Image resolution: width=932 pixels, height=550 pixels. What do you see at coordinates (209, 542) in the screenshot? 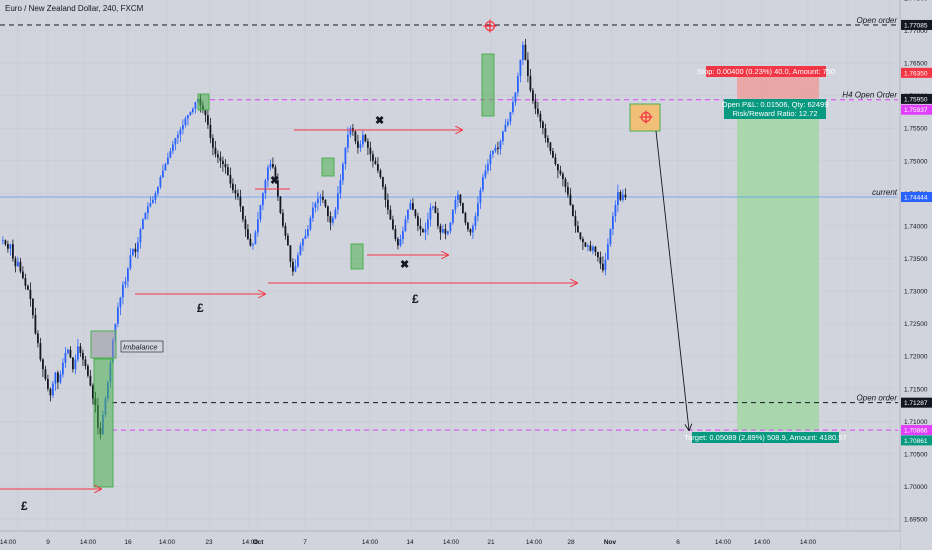
I see `time-tick-label: 23` at bounding box center [209, 542].